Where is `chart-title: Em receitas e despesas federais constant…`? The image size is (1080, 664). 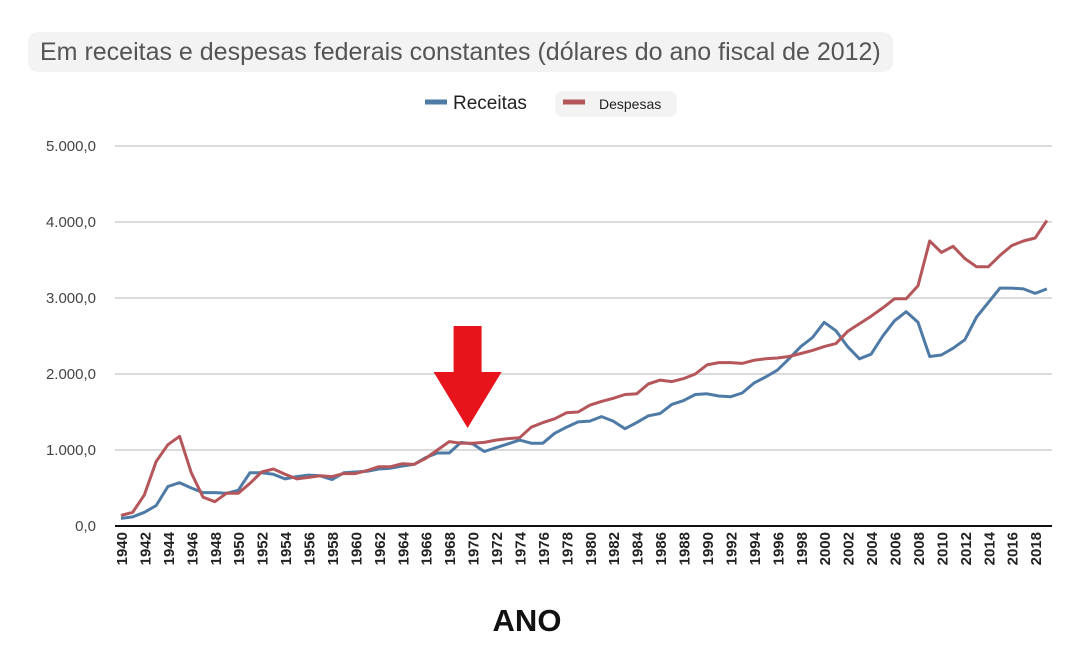
chart-title: Em receitas e despesas federais constant… is located at coordinates (460, 52).